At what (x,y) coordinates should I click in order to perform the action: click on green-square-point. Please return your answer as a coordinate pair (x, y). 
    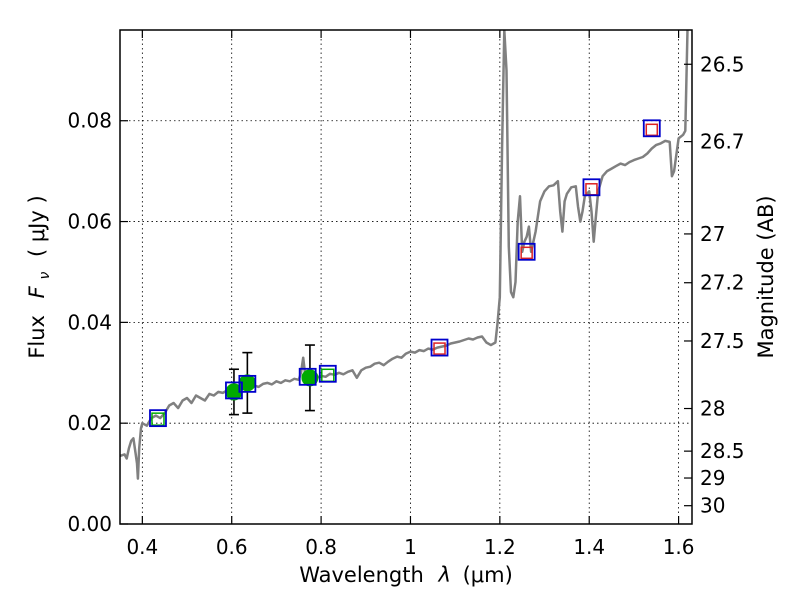
    Looking at the image, I should click on (158, 419).